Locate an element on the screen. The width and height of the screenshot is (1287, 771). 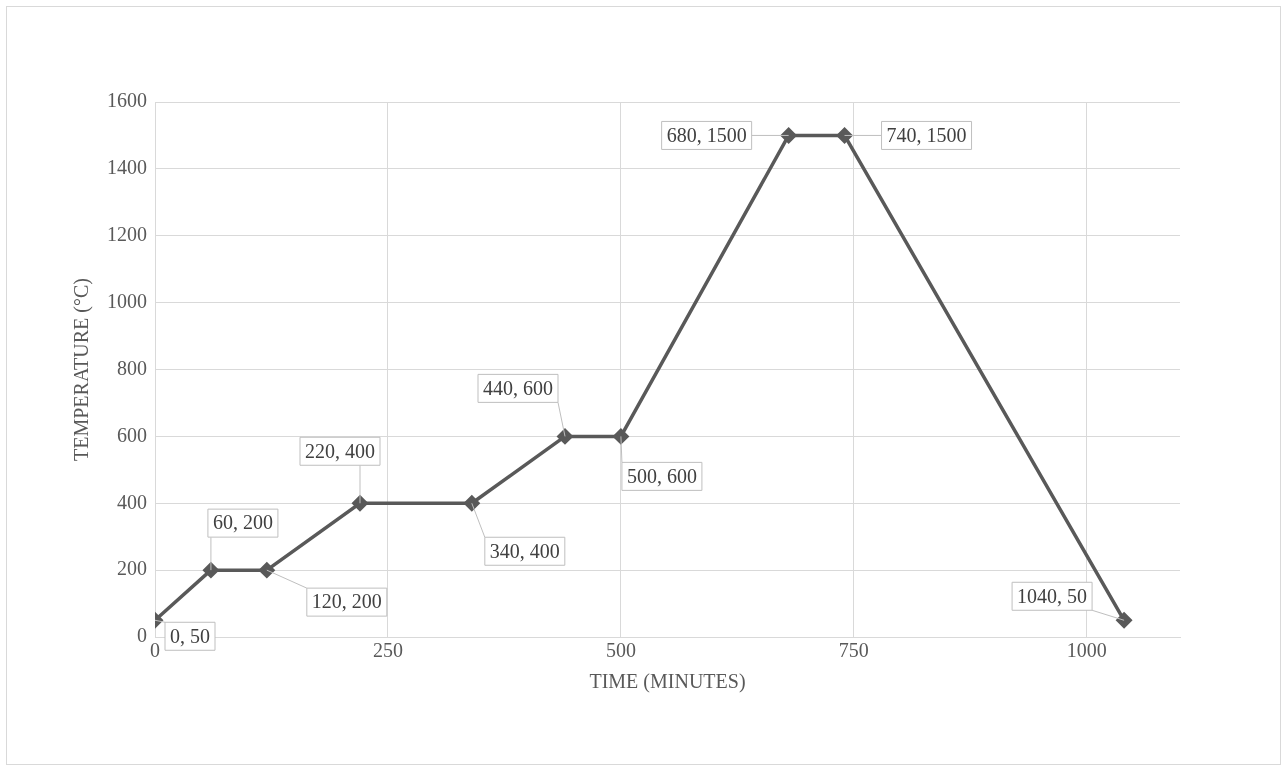
data-label: 340, 400 is located at coordinates (524, 550).